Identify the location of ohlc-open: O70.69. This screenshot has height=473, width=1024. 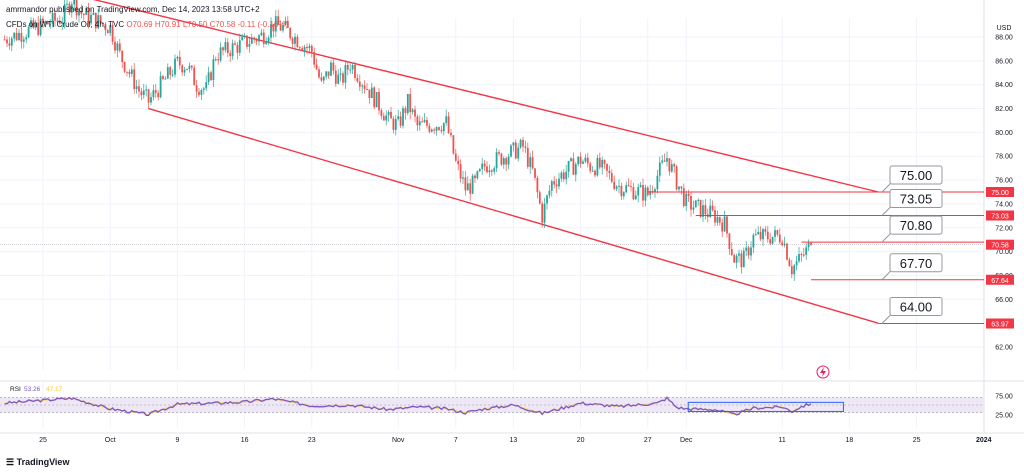
(139, 24).